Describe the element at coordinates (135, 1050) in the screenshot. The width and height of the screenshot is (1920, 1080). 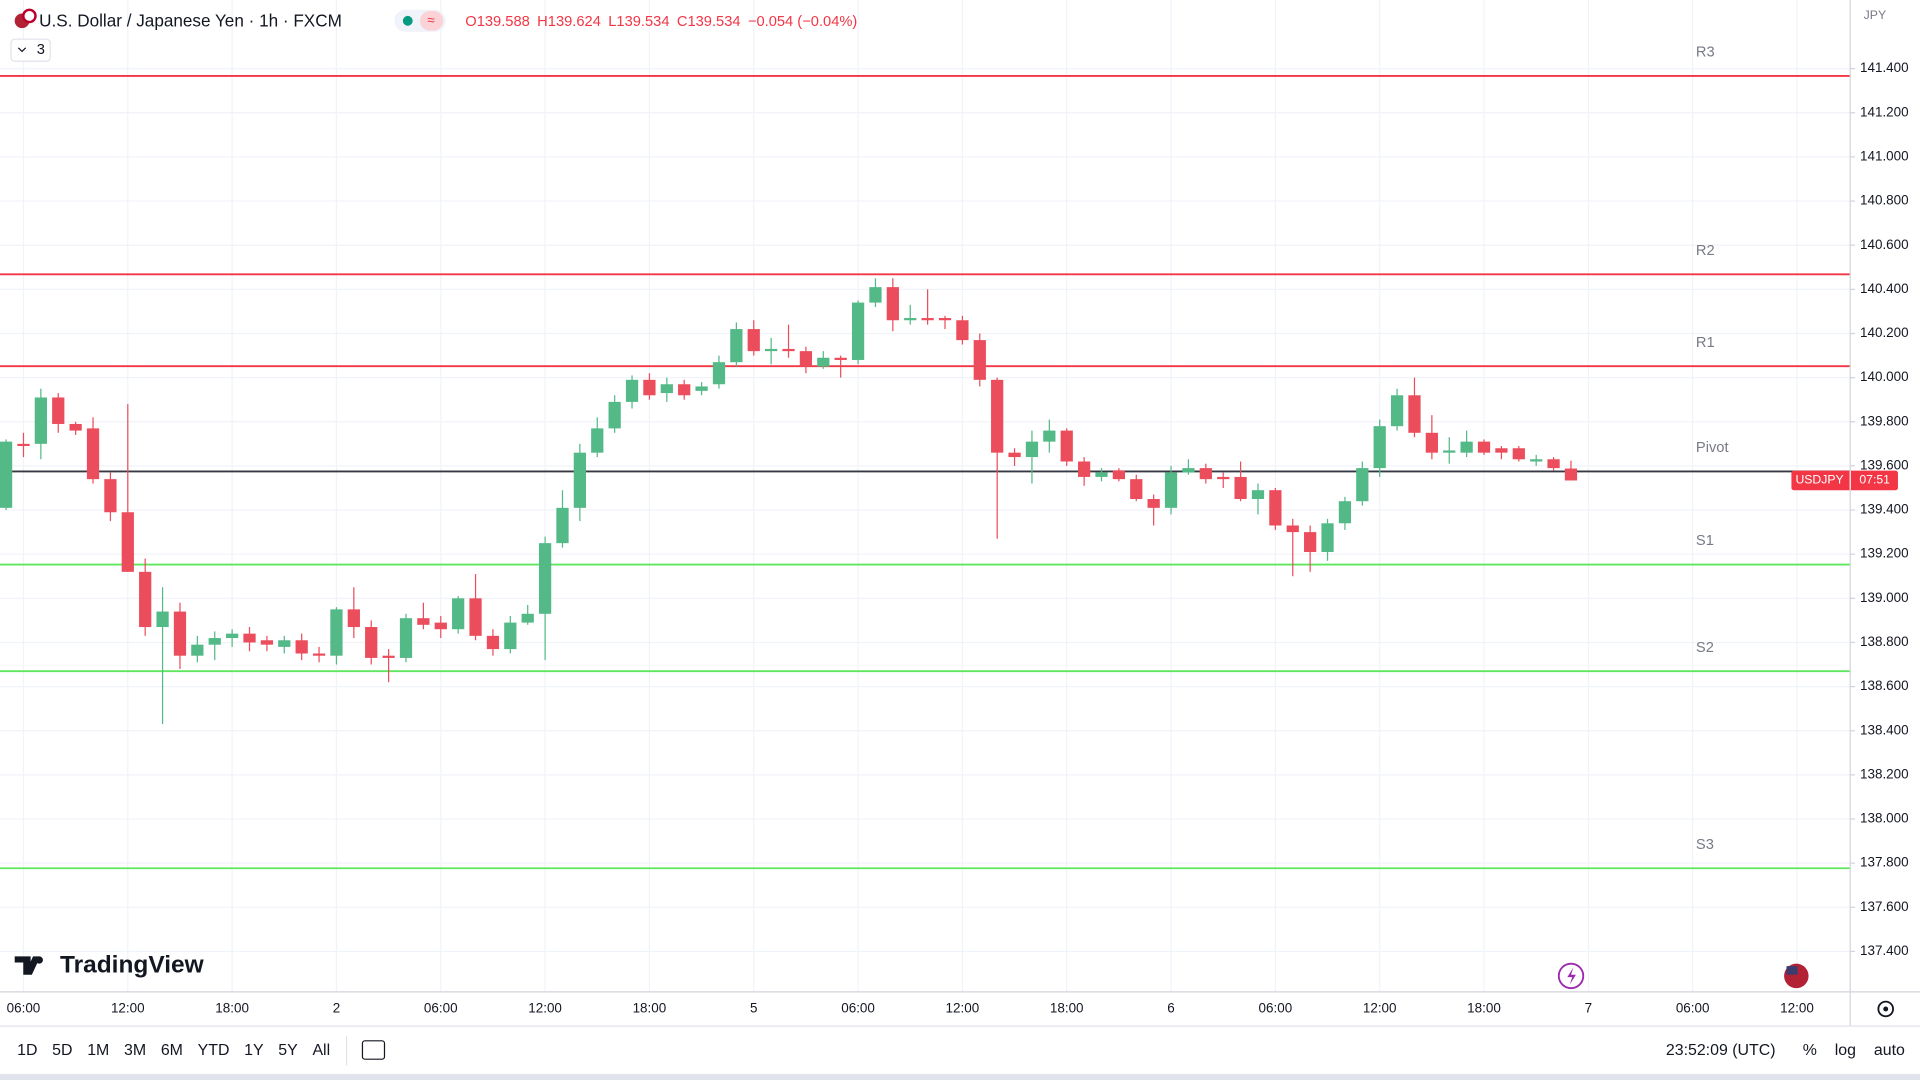
I see `range-button: 3M` at that location.